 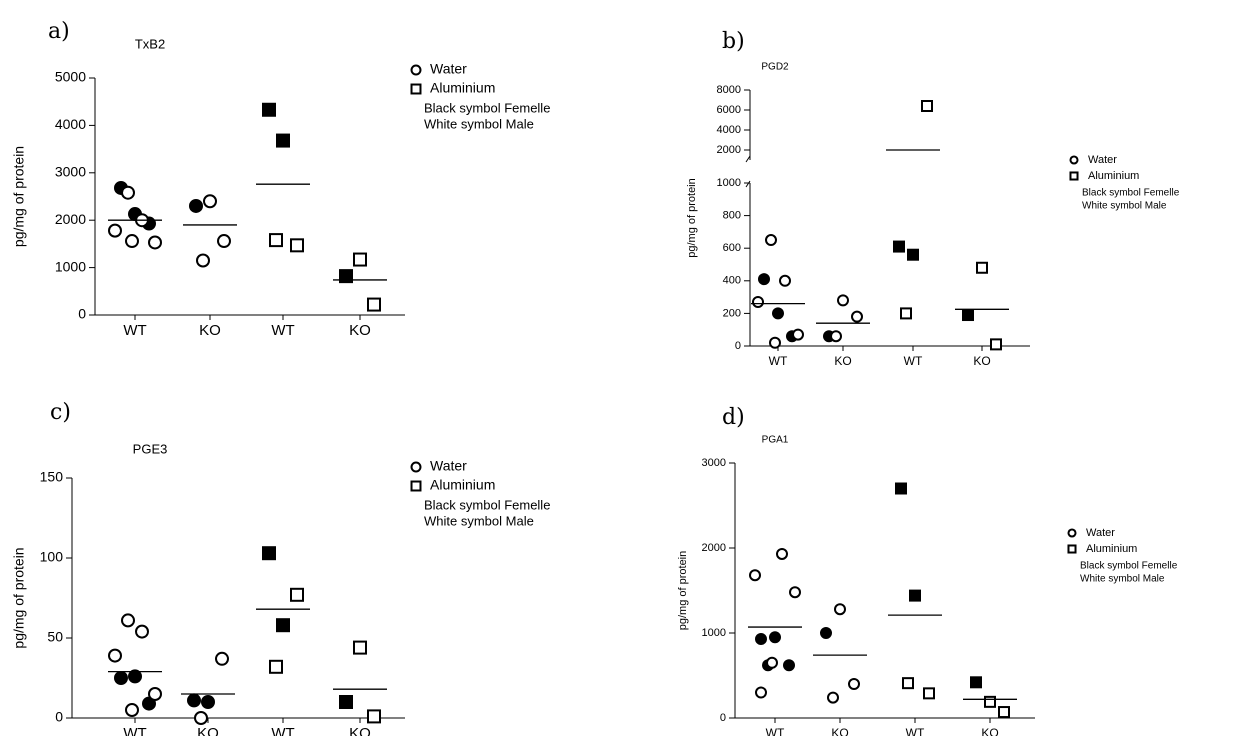 I want to click on panel-label: d), so click(x=733, y=417).